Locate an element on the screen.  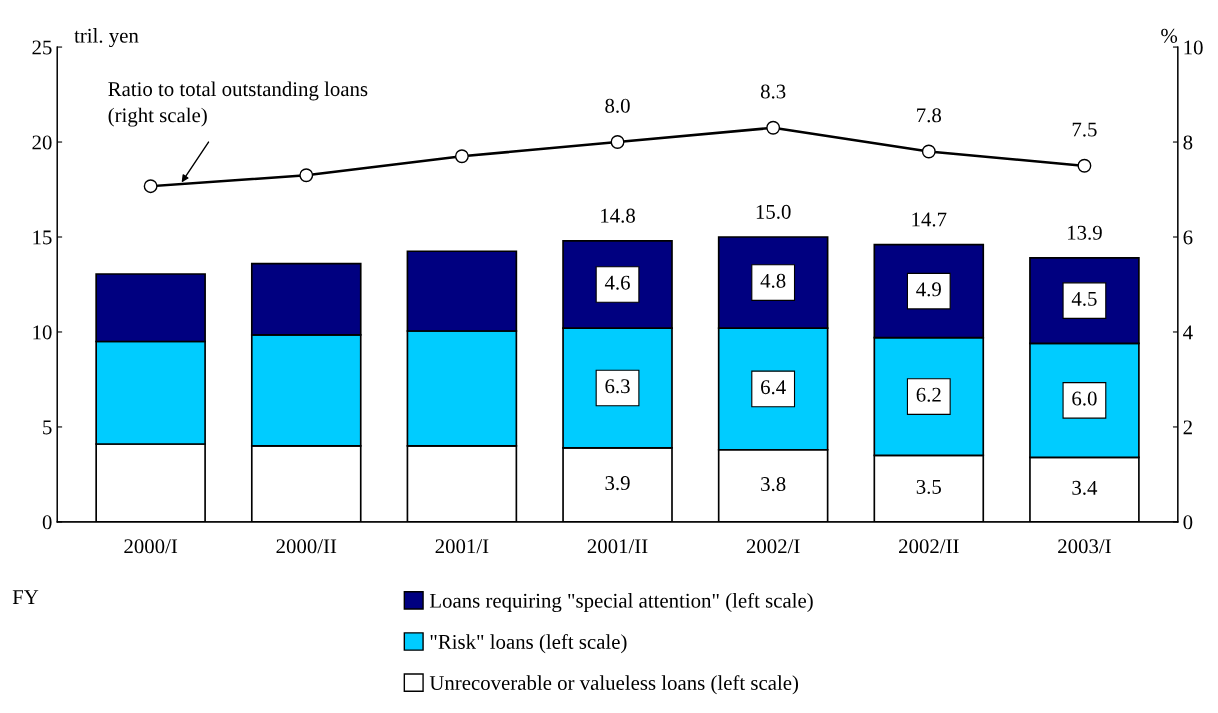
data-label: 3.9 is located at coordinates (617, 483).